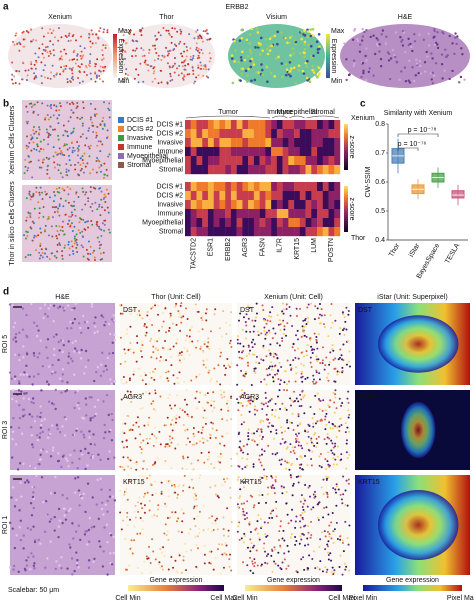 This screenshot has height=611, width=474. What do you see at coordinates (228, 112) in the screenshot?
I see `group-label: Tumor` at bounding box center [228, 112].